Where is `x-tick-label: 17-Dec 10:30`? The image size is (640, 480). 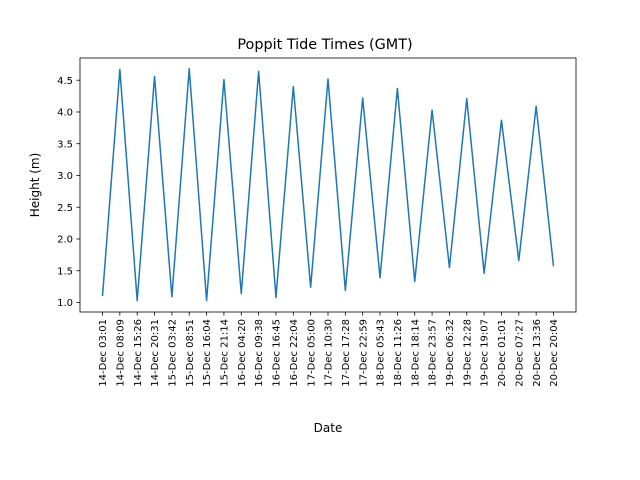 x-tick-label: 17-Dec 10:30 is located at coordinates (329, 353).